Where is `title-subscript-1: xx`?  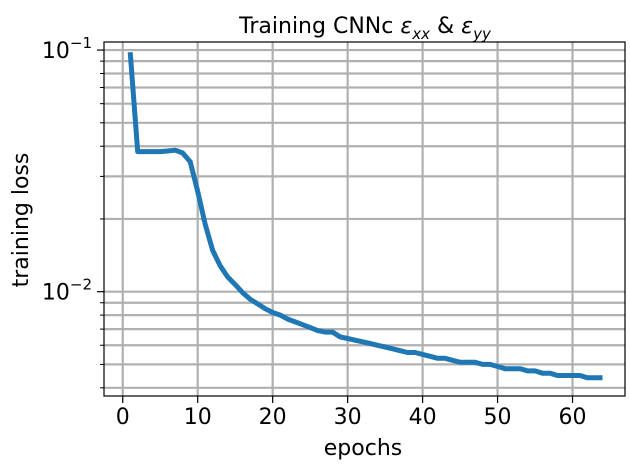
title-subscript-1: xx is located at coordinates (420, 34).